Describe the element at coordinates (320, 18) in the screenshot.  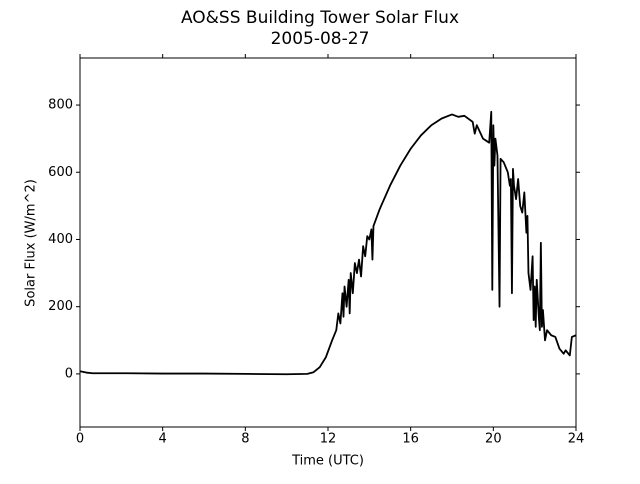
I see `chart-title: AO&SS Building Tower Solar Flux` at that location.